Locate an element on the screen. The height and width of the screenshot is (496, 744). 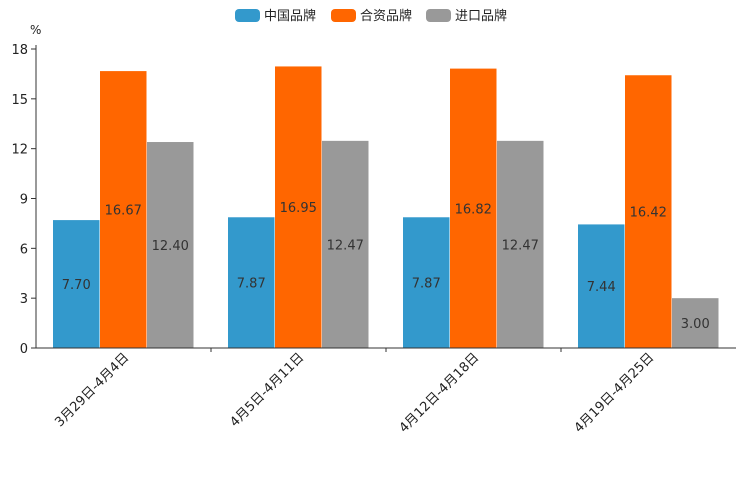
y-tick-label: 12 is located at coordinates (19, 150).